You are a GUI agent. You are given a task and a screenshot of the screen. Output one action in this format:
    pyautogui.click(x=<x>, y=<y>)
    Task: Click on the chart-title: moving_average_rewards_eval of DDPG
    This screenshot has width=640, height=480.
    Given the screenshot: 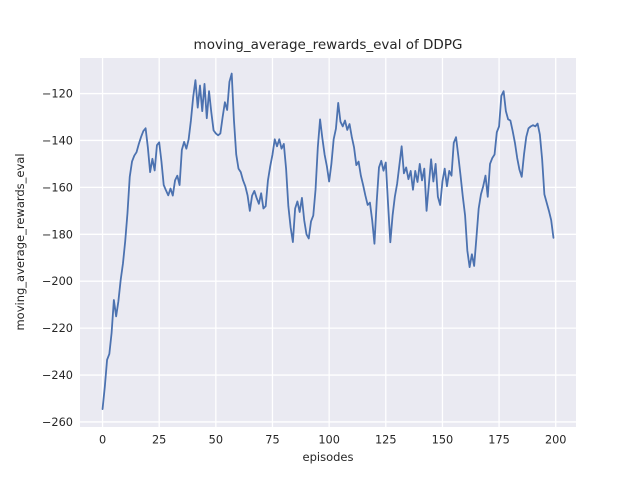 What is the action you would take?
    pyautogui.click(x=328, y=45)
    